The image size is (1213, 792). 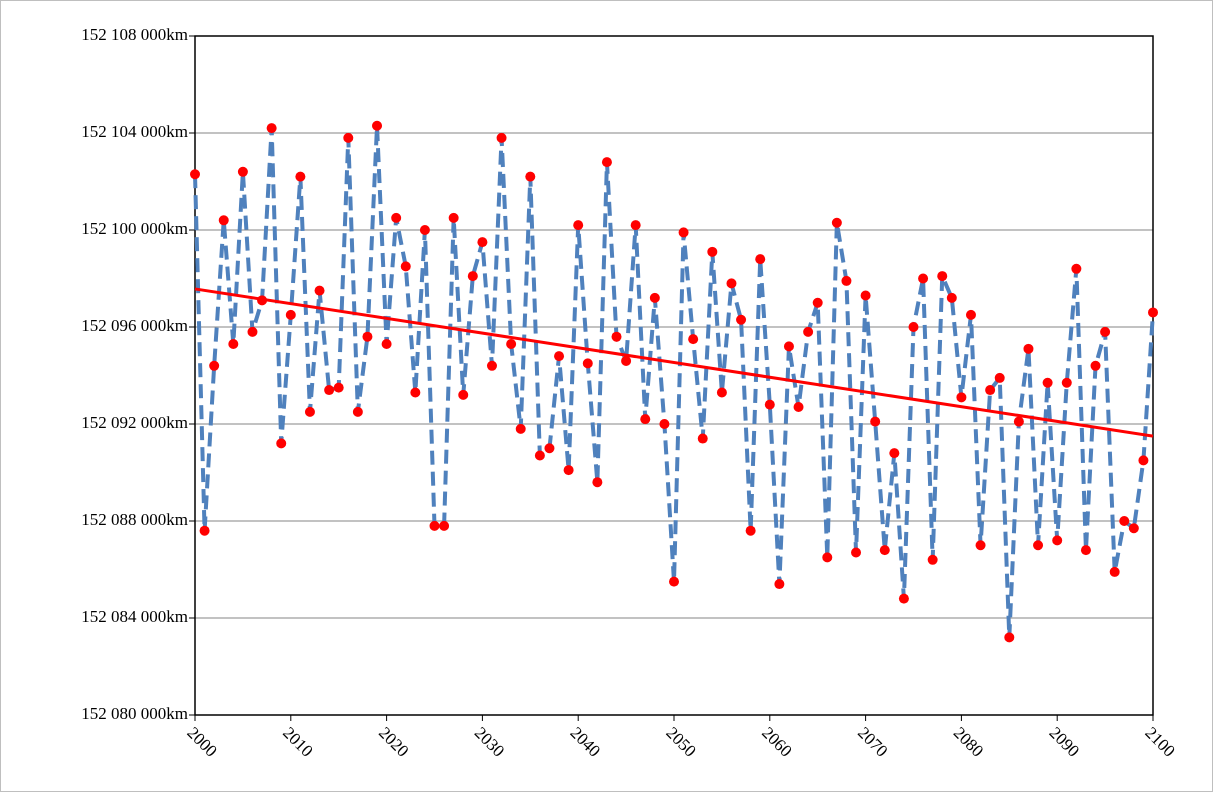 I want to click on y-tick-label: 152 096 000km, so click(x=134, y=325).